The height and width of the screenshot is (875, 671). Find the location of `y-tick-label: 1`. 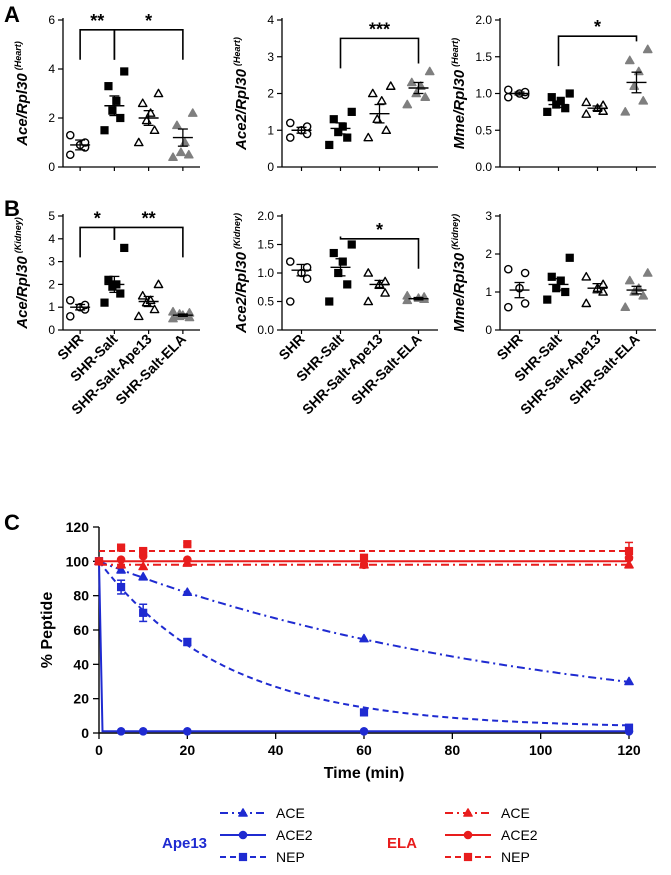

y-tick-label: 1 is located at coordinates (51, 307).